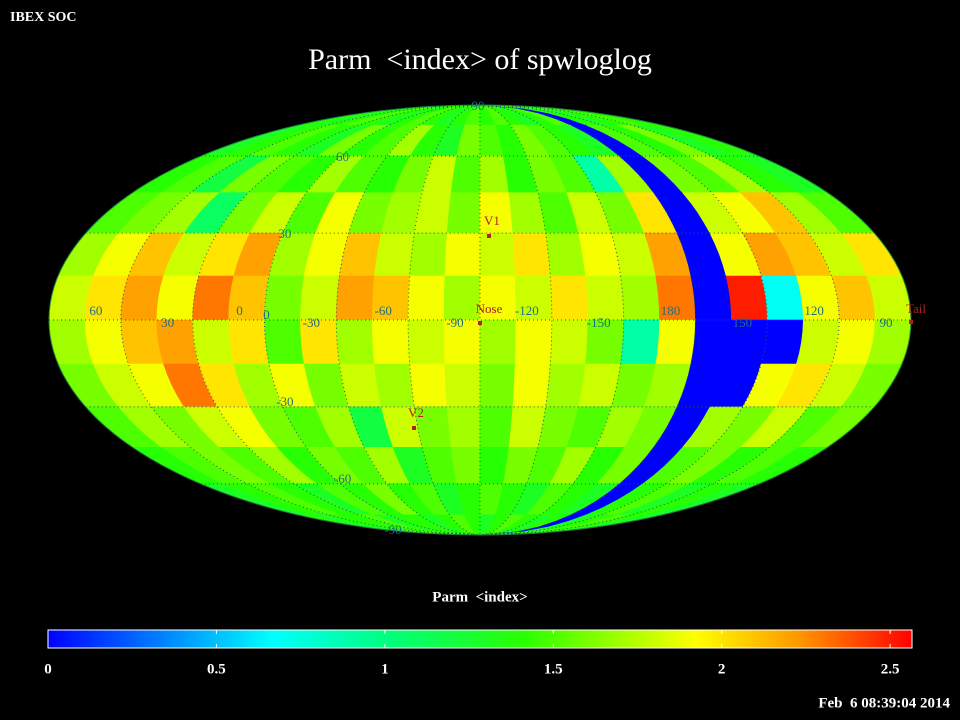 Image resolution: width=960 pixels, height=720 pixels. What do you see at coordinates (284, 233) in the screenshot?
I see `lat-label: 30` at bounding box center [284, 233].